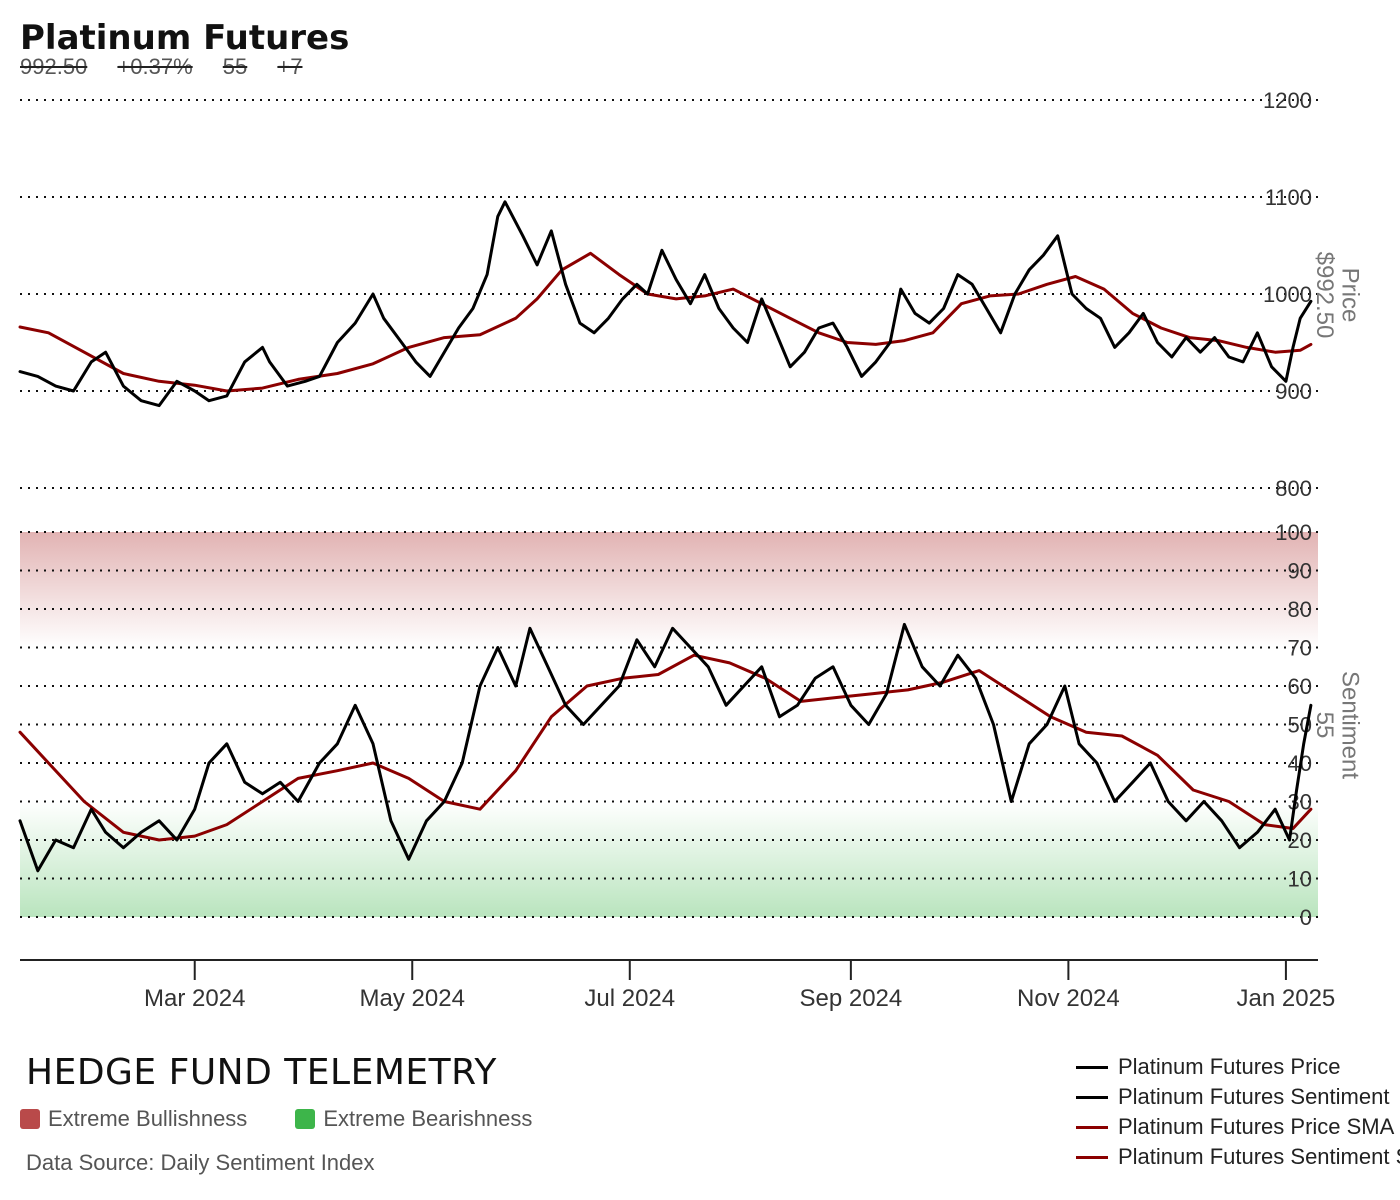 This screenshot has width=1400, height=1200. What do you see at coordinates (1293, 532) in the screenshot?
I see `sentiment-tick-label: 100` at bounding box center [1293, 532].